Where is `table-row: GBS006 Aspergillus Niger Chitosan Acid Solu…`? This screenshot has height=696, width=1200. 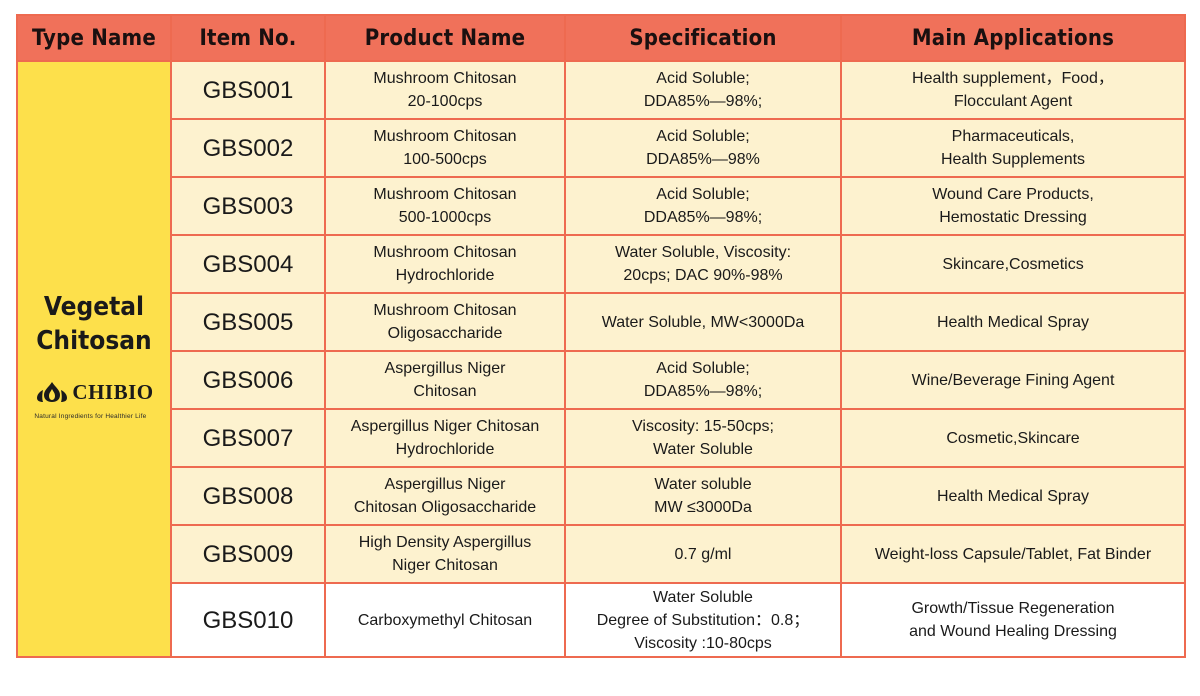
table-row: GBS006 Aspergillus Niger Chitosan Acid Solu… is located at coordinates (601, 380).